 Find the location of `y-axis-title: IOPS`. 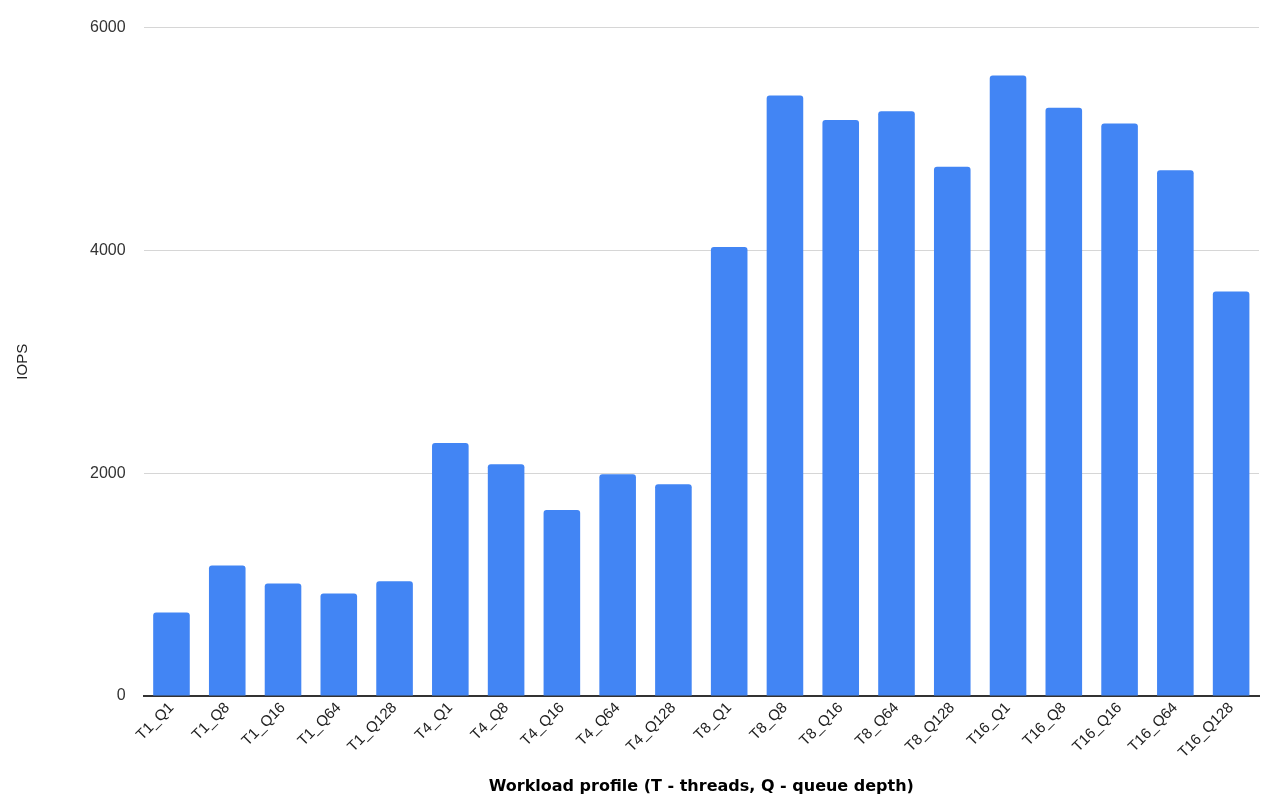

y-axis-title: IOPS is located at coordinates (22, 361).